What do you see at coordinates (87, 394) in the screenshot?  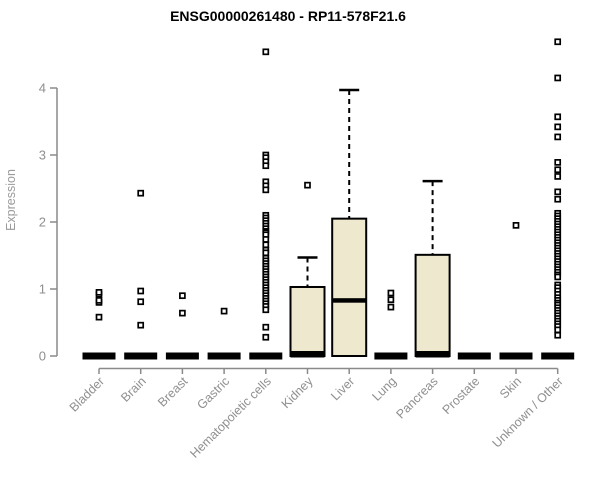 I see `x-category-label: Bladder` at bounding box center [87, 394].